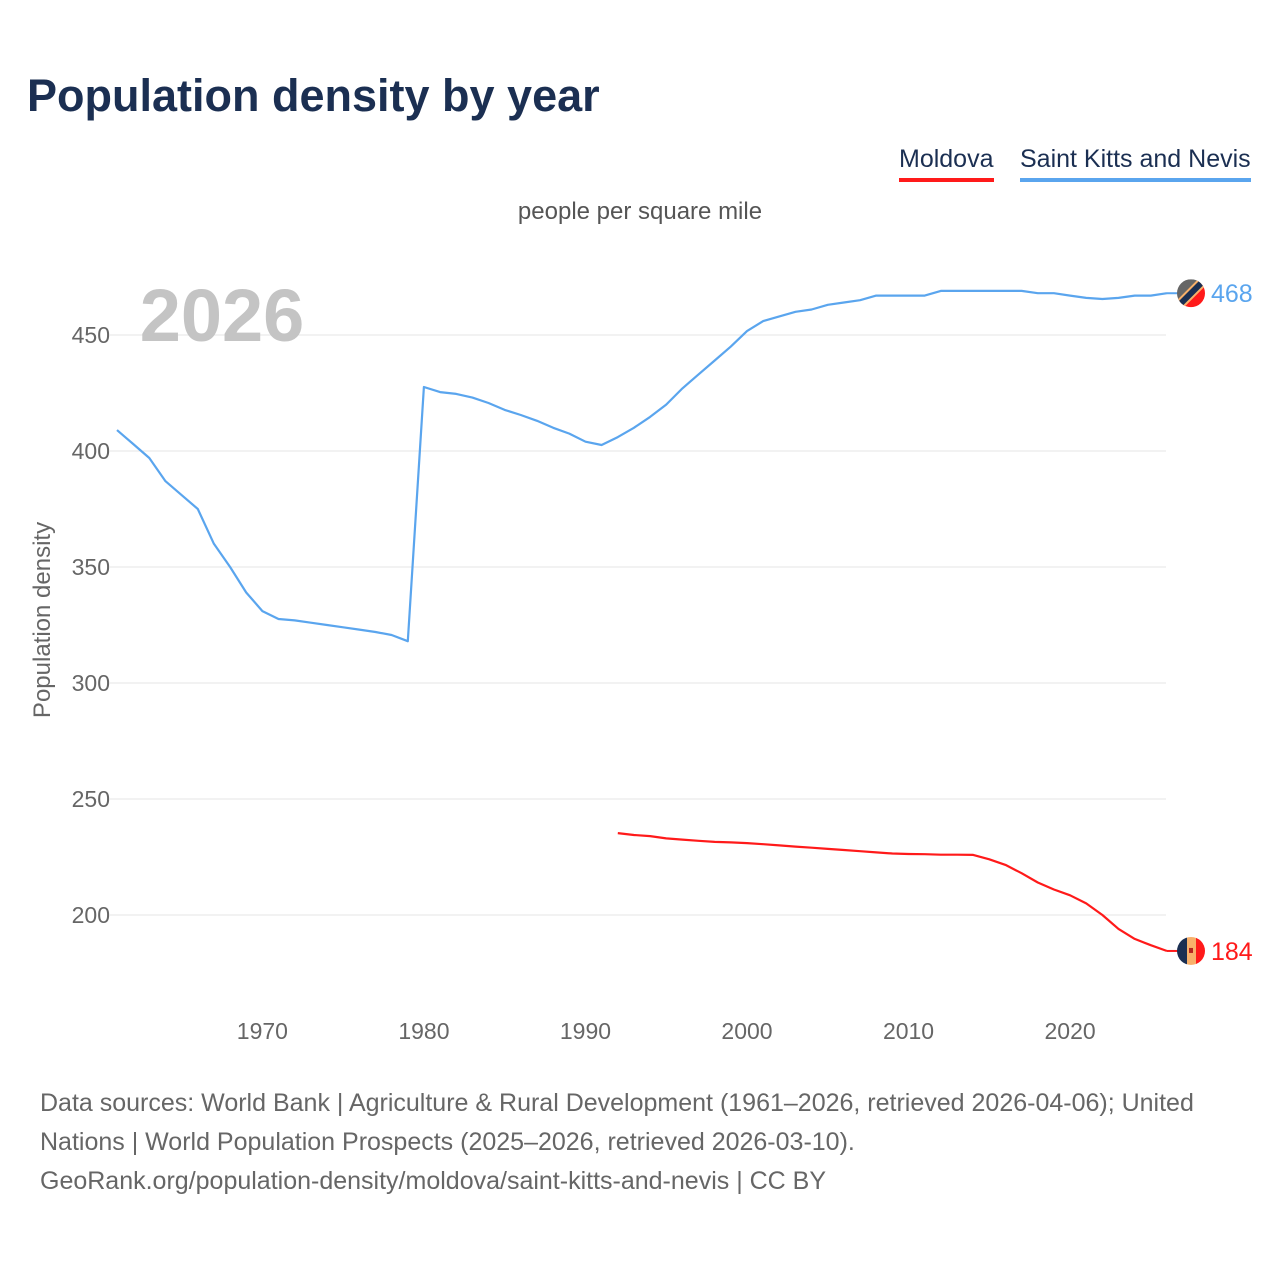 The height and width of the screenshot is (1280, 1280). Describe the element at coordinates (91, 915) in the screenshot. I see `y-tick-label: 200` at that location.